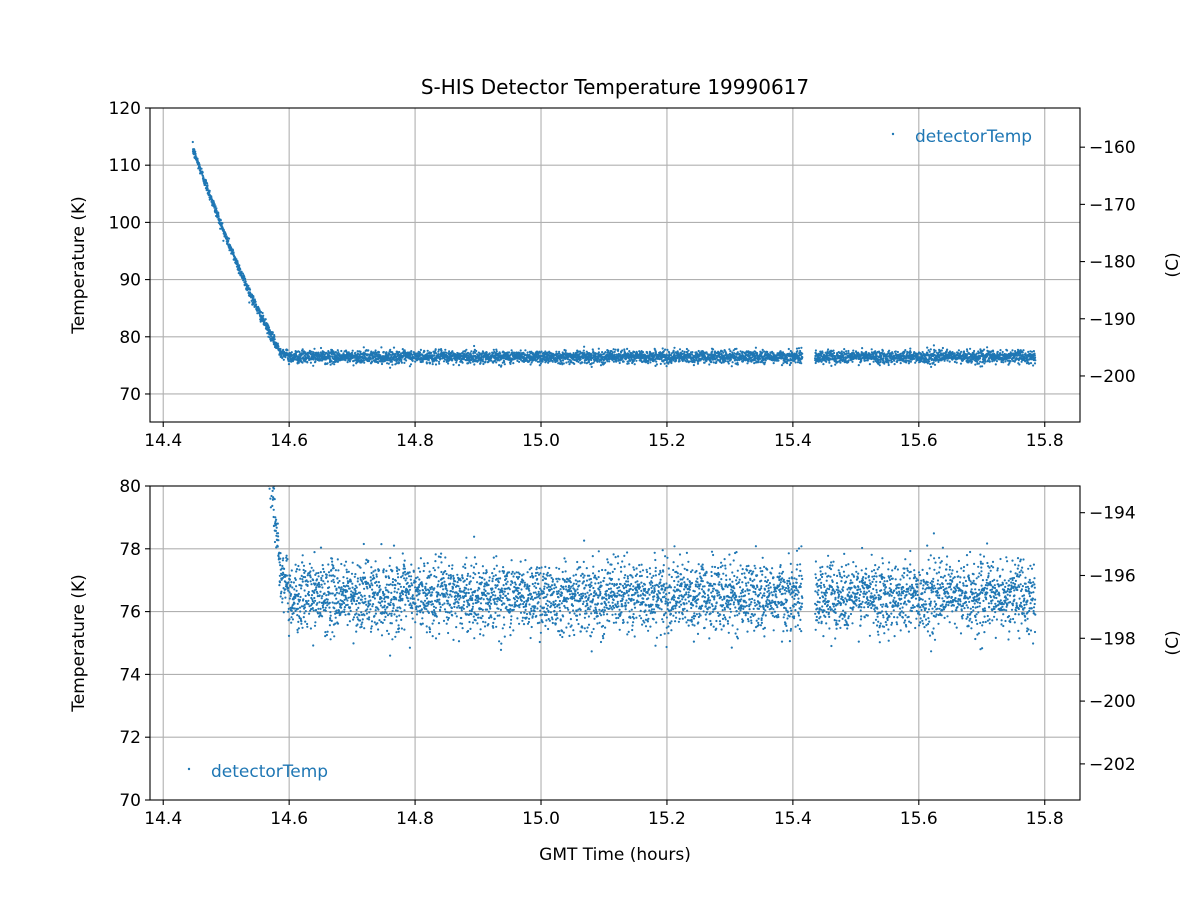  I want to click on x-tick-label: 15.2, so click(667, 441).